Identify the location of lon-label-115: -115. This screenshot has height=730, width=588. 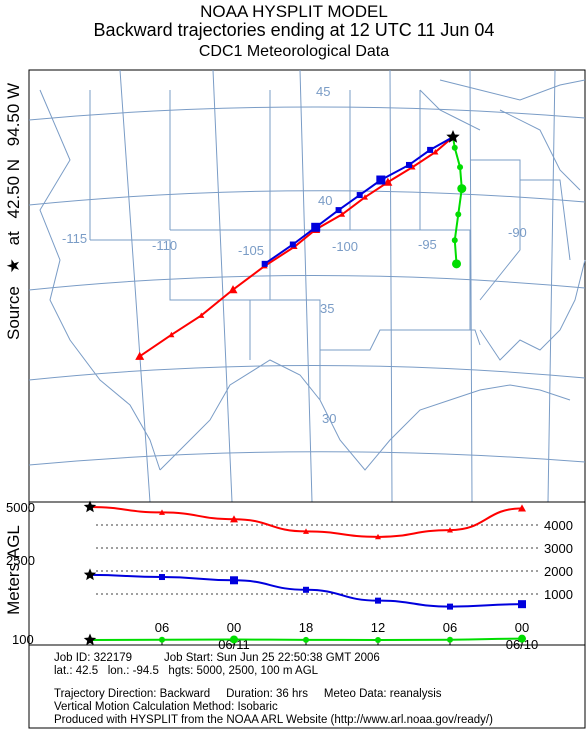
(74, 238).